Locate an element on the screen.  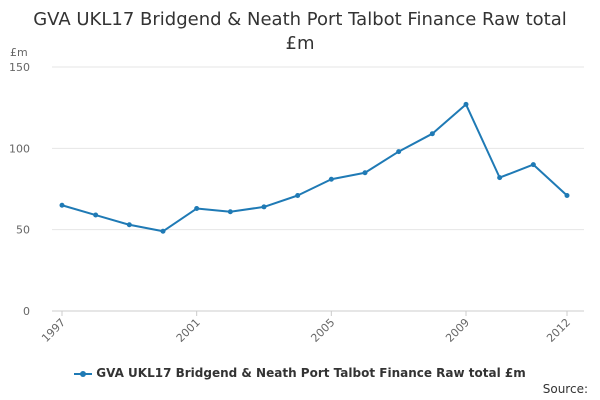
legend-swatch is located at coordinates (83, 374).